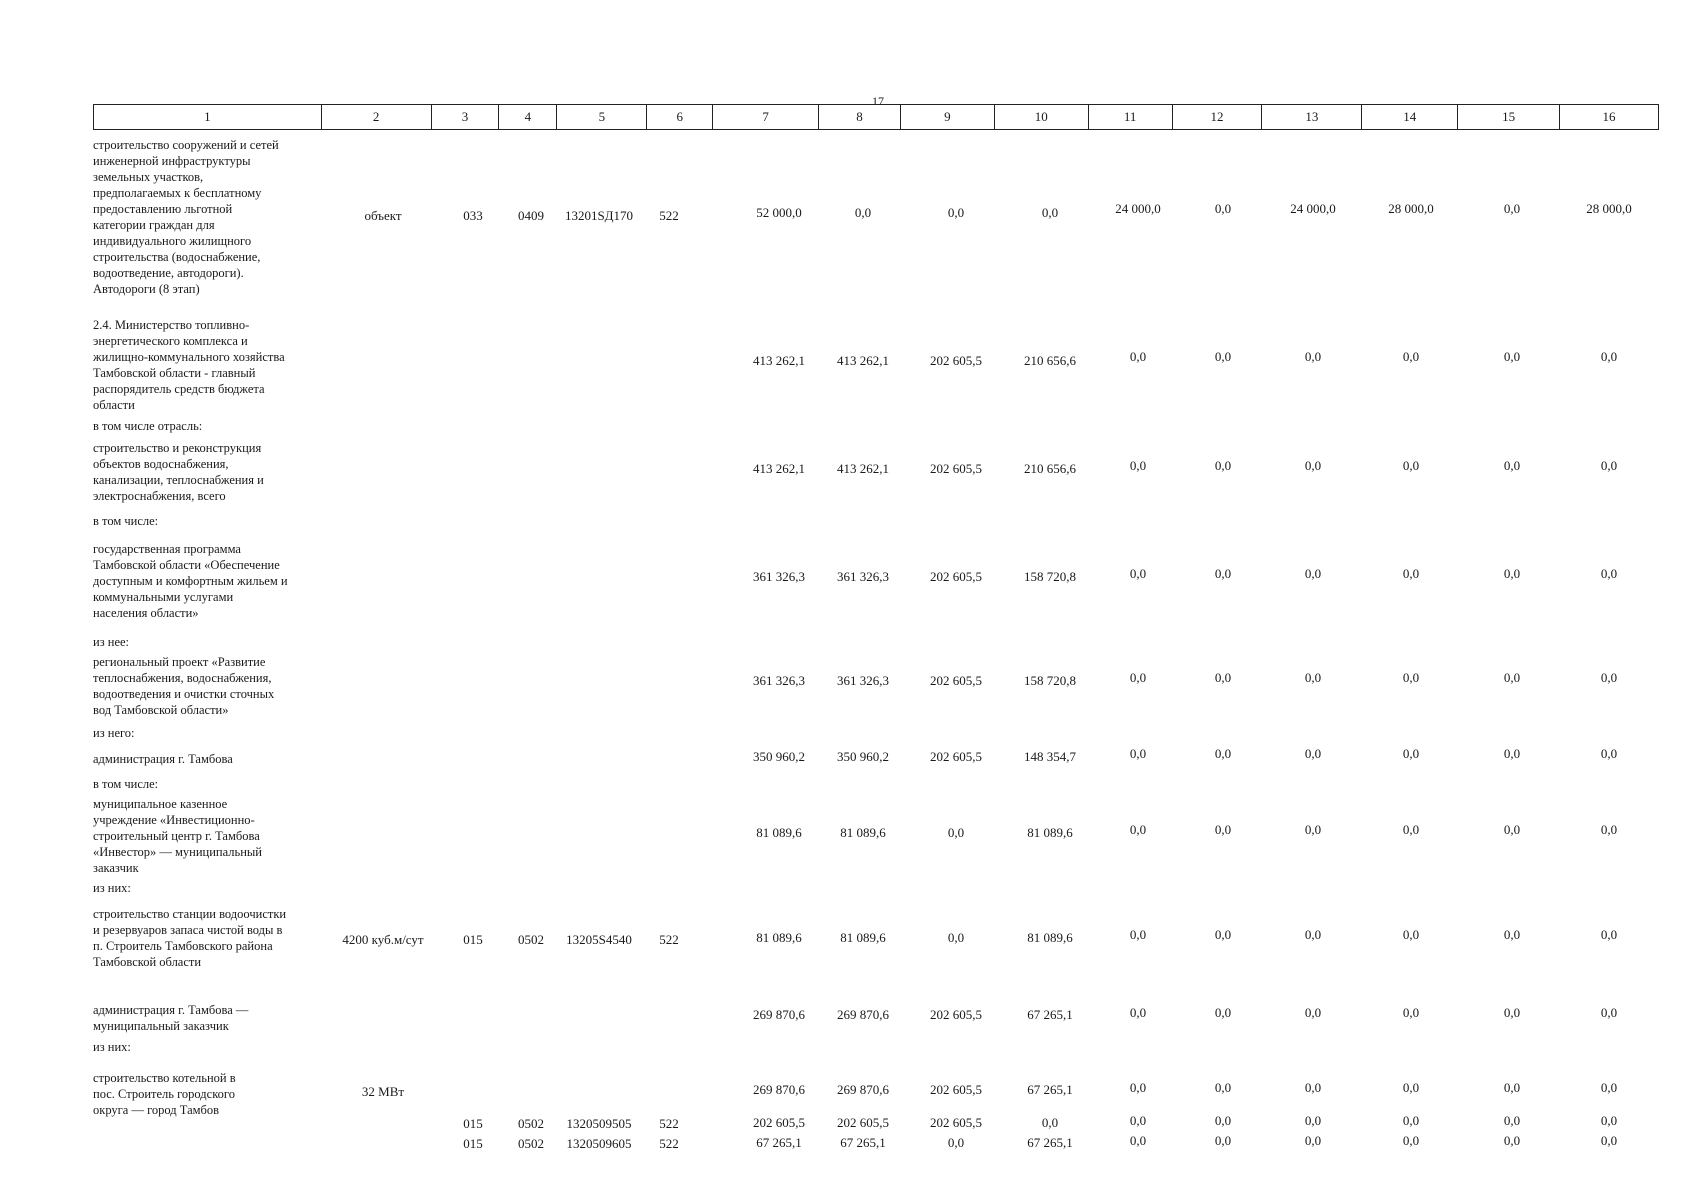  I want to click on column-header: 14, so click(1410, 117).